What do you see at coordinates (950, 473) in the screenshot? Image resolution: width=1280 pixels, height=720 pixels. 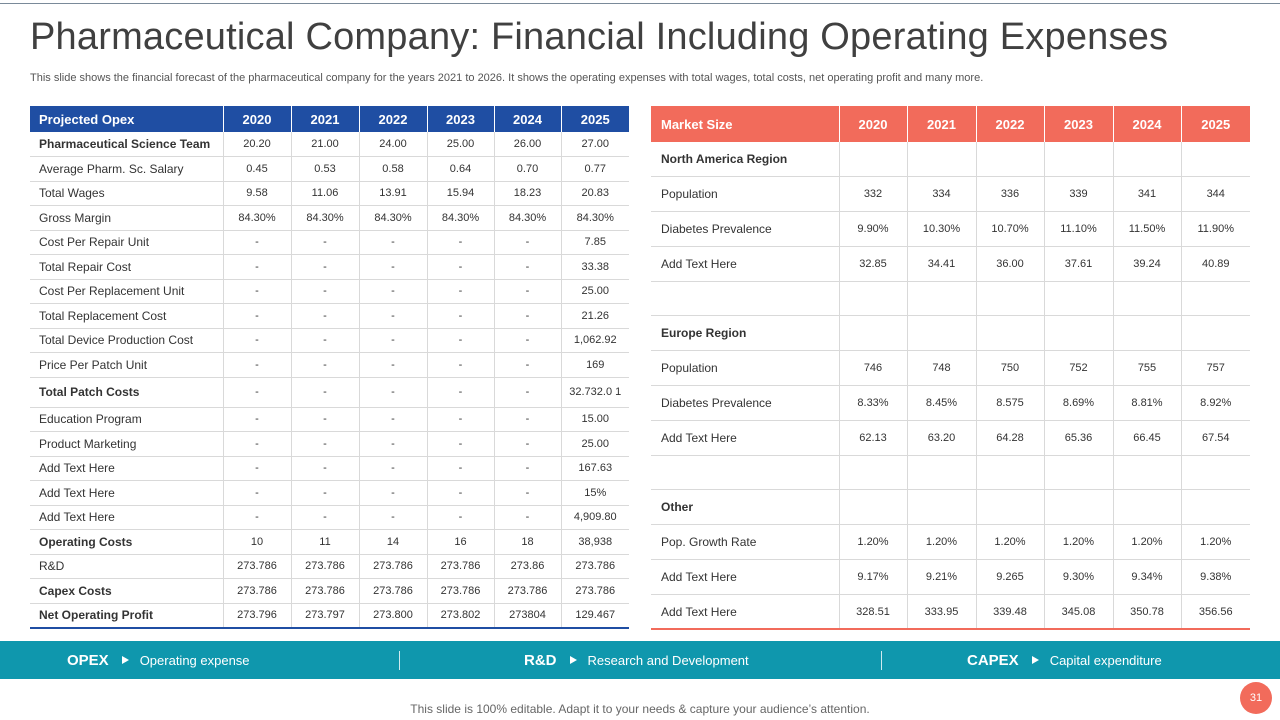 I see `table-row` at bounding box center [950, 473].